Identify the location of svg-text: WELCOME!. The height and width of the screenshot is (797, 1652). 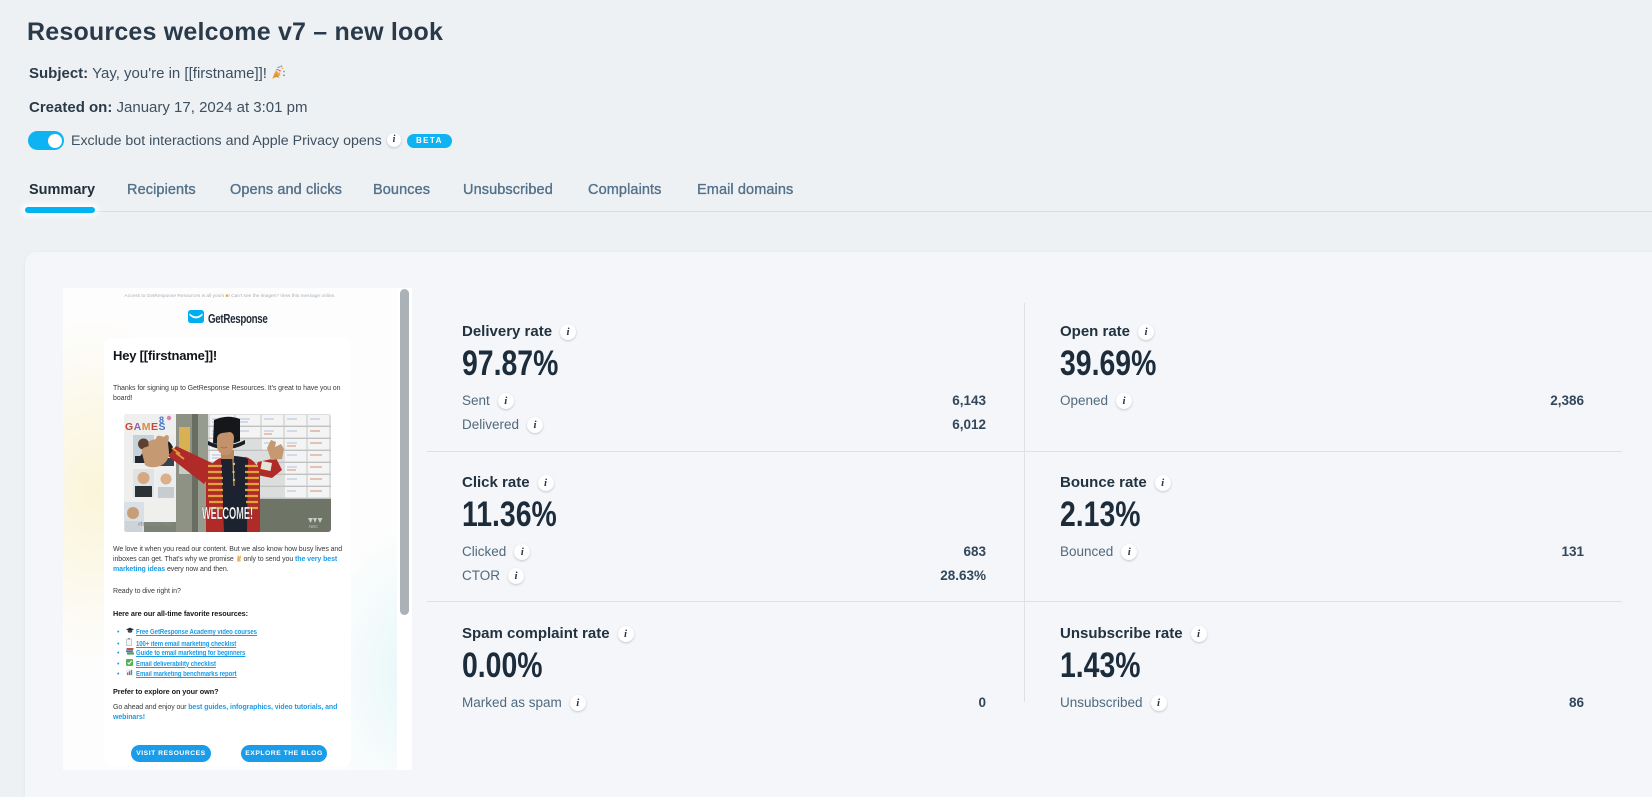
(227, 513).